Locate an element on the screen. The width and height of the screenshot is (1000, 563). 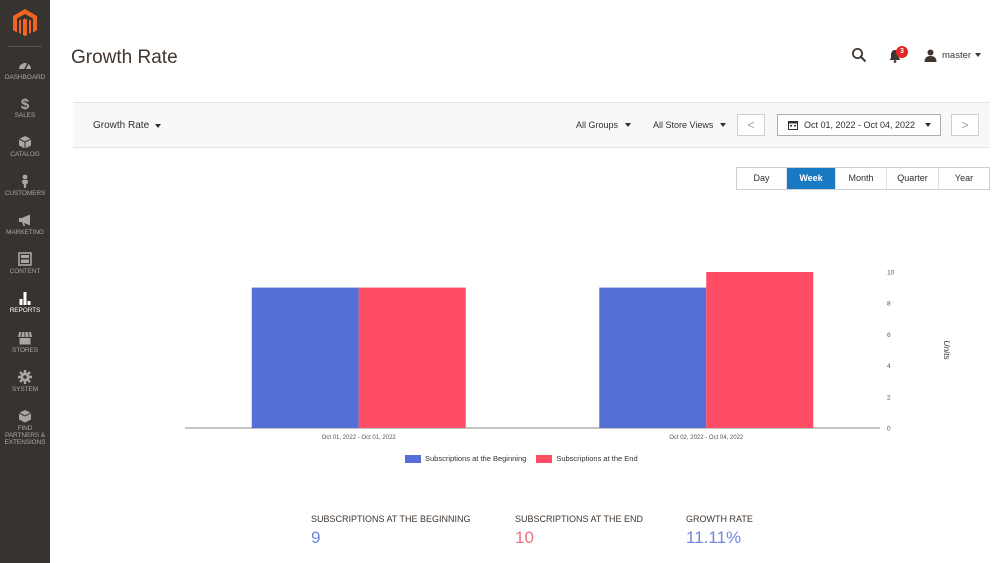
total-growth-rate: Growth Rate 11.11% is located at coordinates (719, 531).